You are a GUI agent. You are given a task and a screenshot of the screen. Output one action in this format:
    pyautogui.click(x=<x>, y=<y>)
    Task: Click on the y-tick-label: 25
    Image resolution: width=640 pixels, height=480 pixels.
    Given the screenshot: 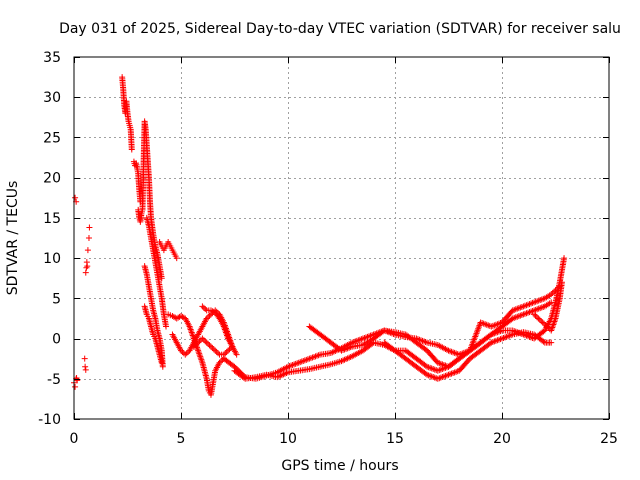 What is the action you would take?
    pyautogui.click(x=52, y=138)
    